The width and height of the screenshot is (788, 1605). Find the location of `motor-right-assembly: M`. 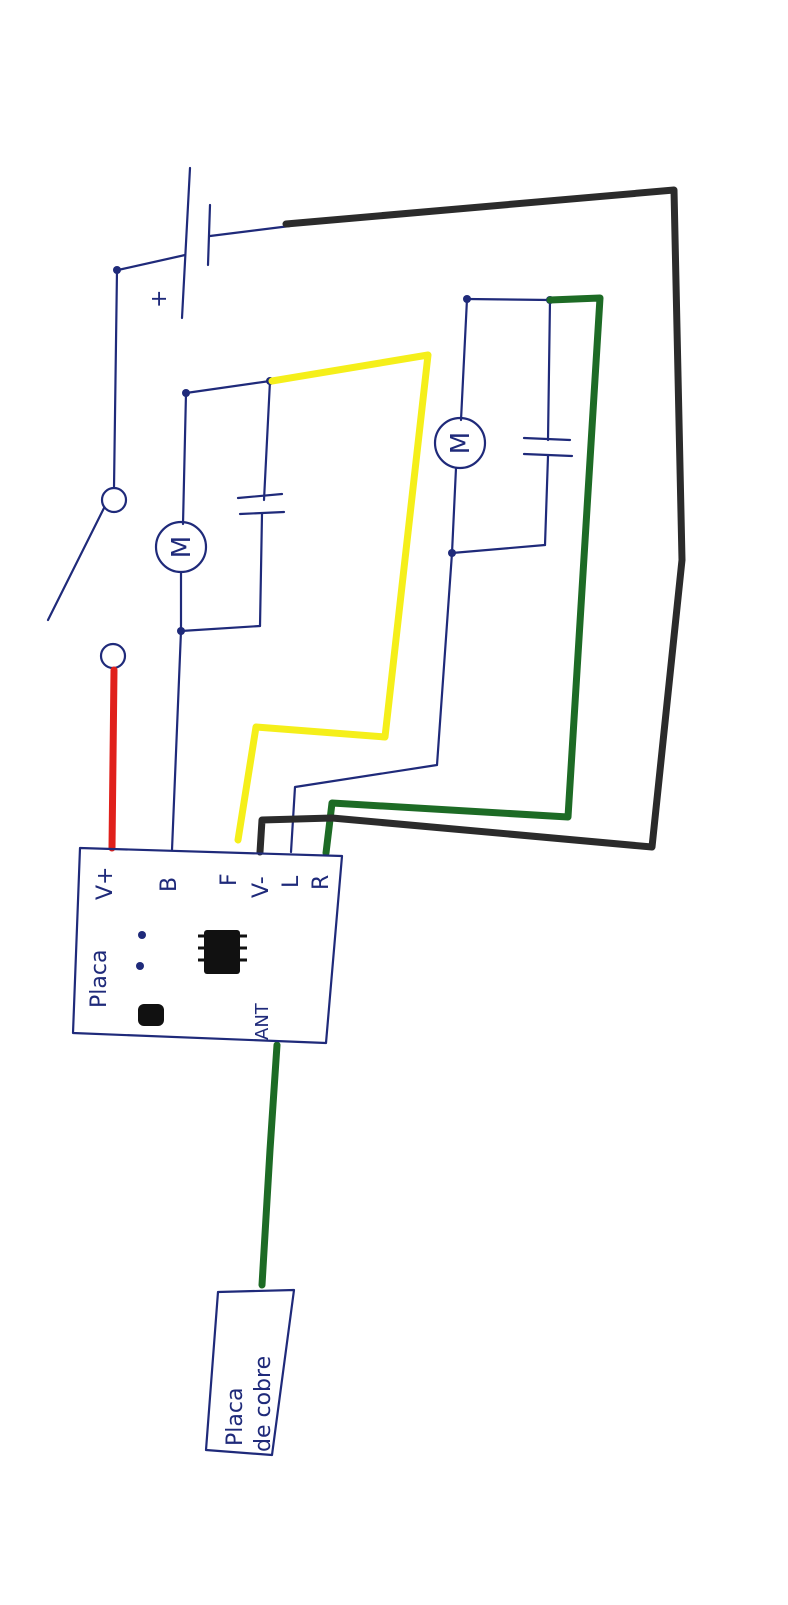

motor-right-assembly: M is located at coordinates (431, 574).